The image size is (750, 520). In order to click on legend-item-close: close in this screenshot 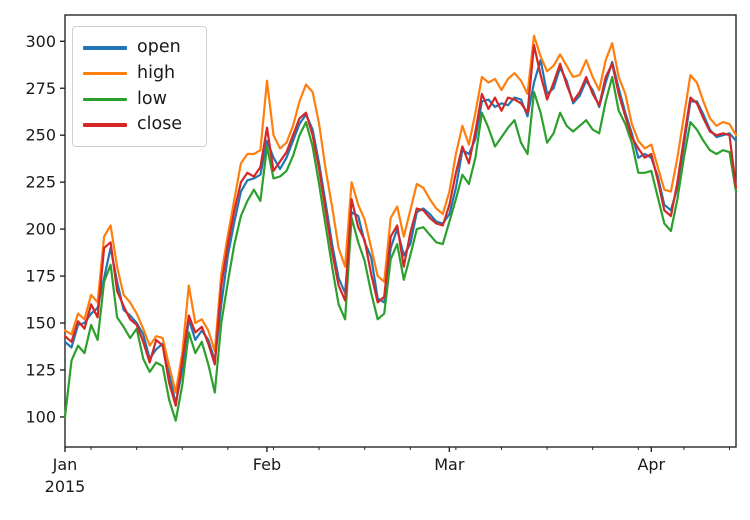, I will do `click(137, 125)`.